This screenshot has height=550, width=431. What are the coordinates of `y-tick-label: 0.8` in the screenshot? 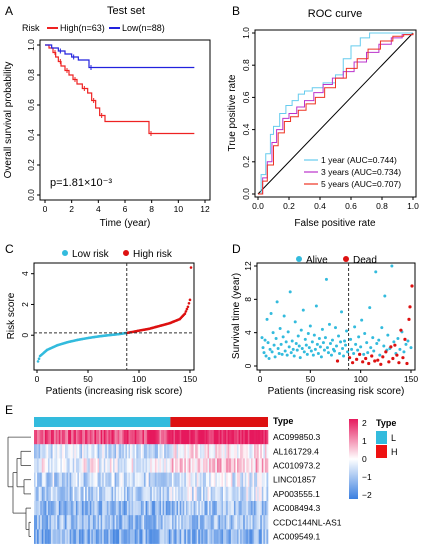 It's located at (31, 75).